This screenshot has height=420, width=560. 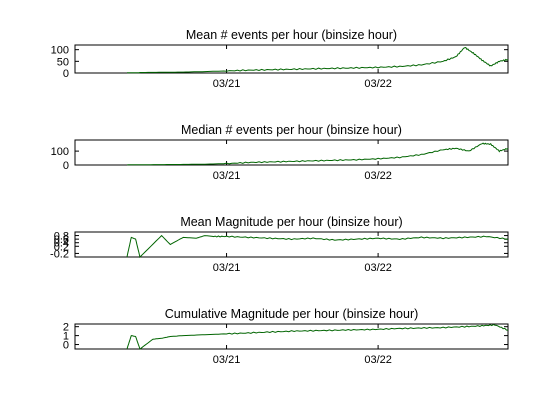 I want to click on subplot-title: Mean # events per hour (binsize hour), so click(x=291, y=35).